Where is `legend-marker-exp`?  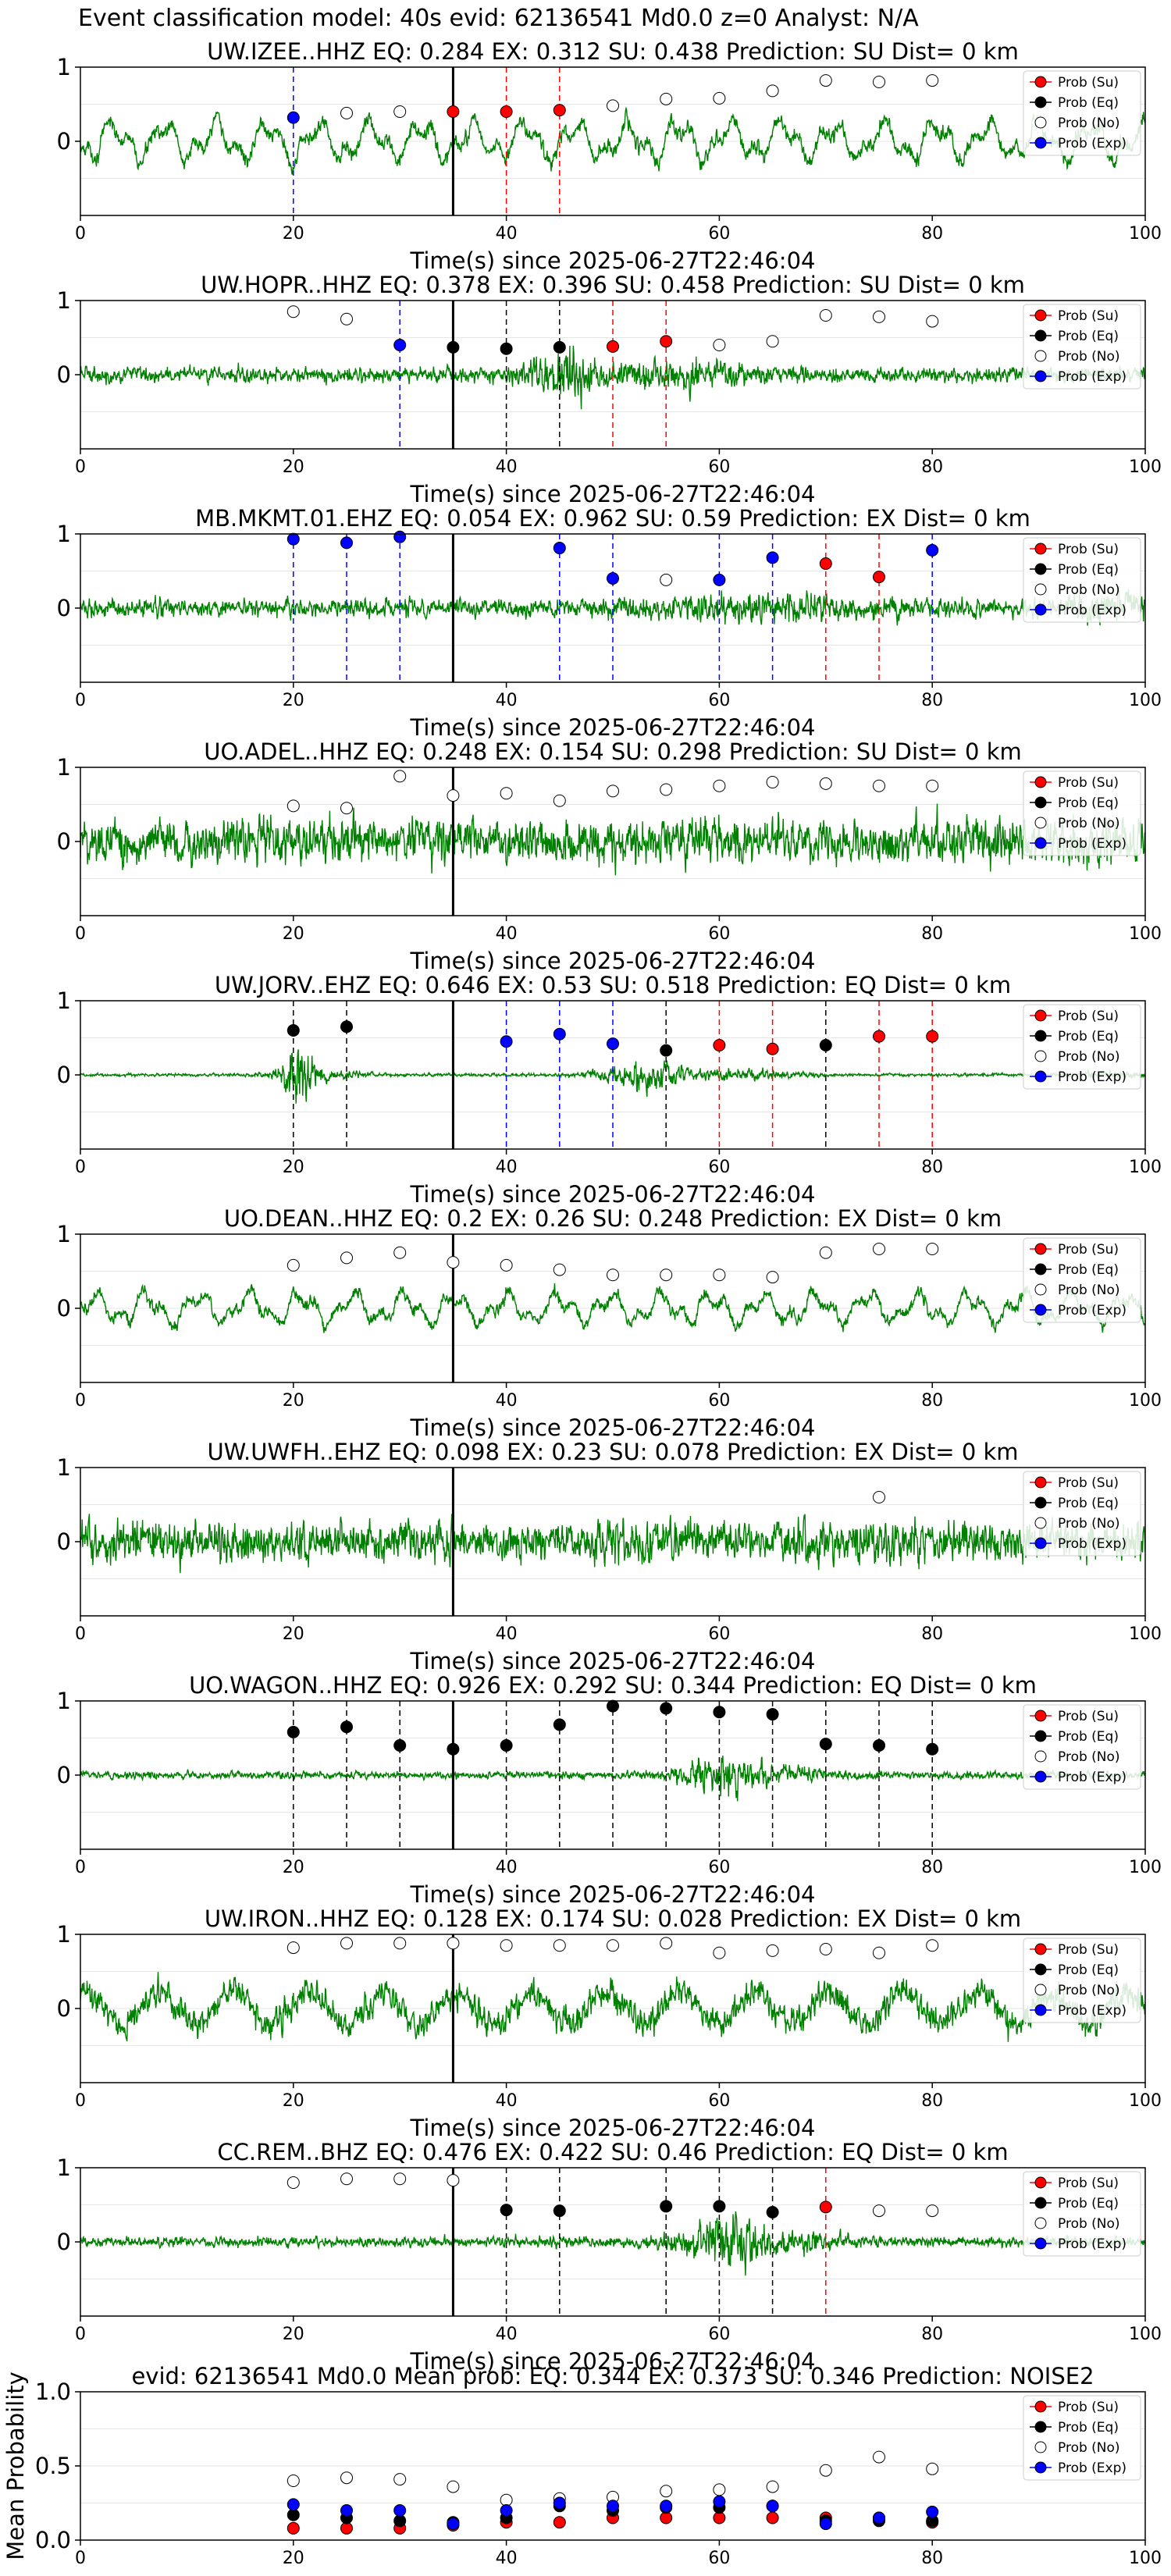
legend-marker-exp is located at coordinates (1040, 376).